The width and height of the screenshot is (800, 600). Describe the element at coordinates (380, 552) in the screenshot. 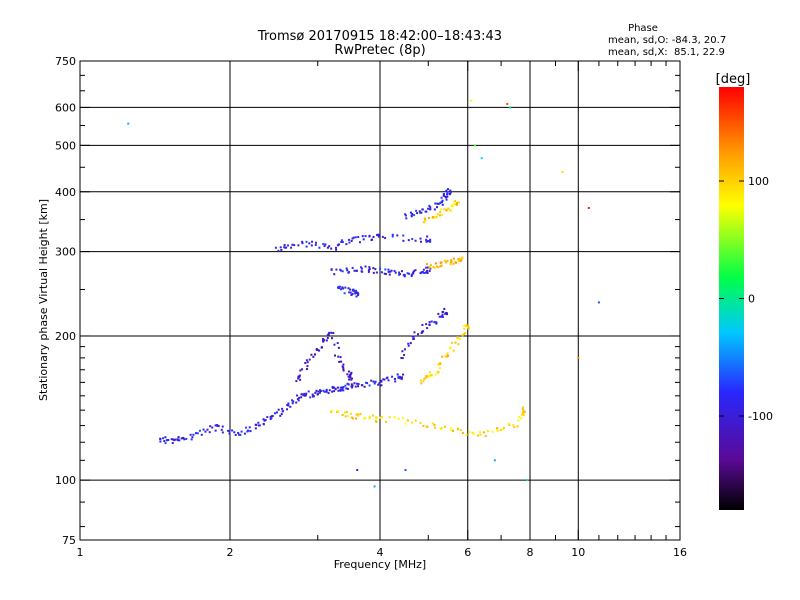

I see `x-tick-label: 4` at that location.